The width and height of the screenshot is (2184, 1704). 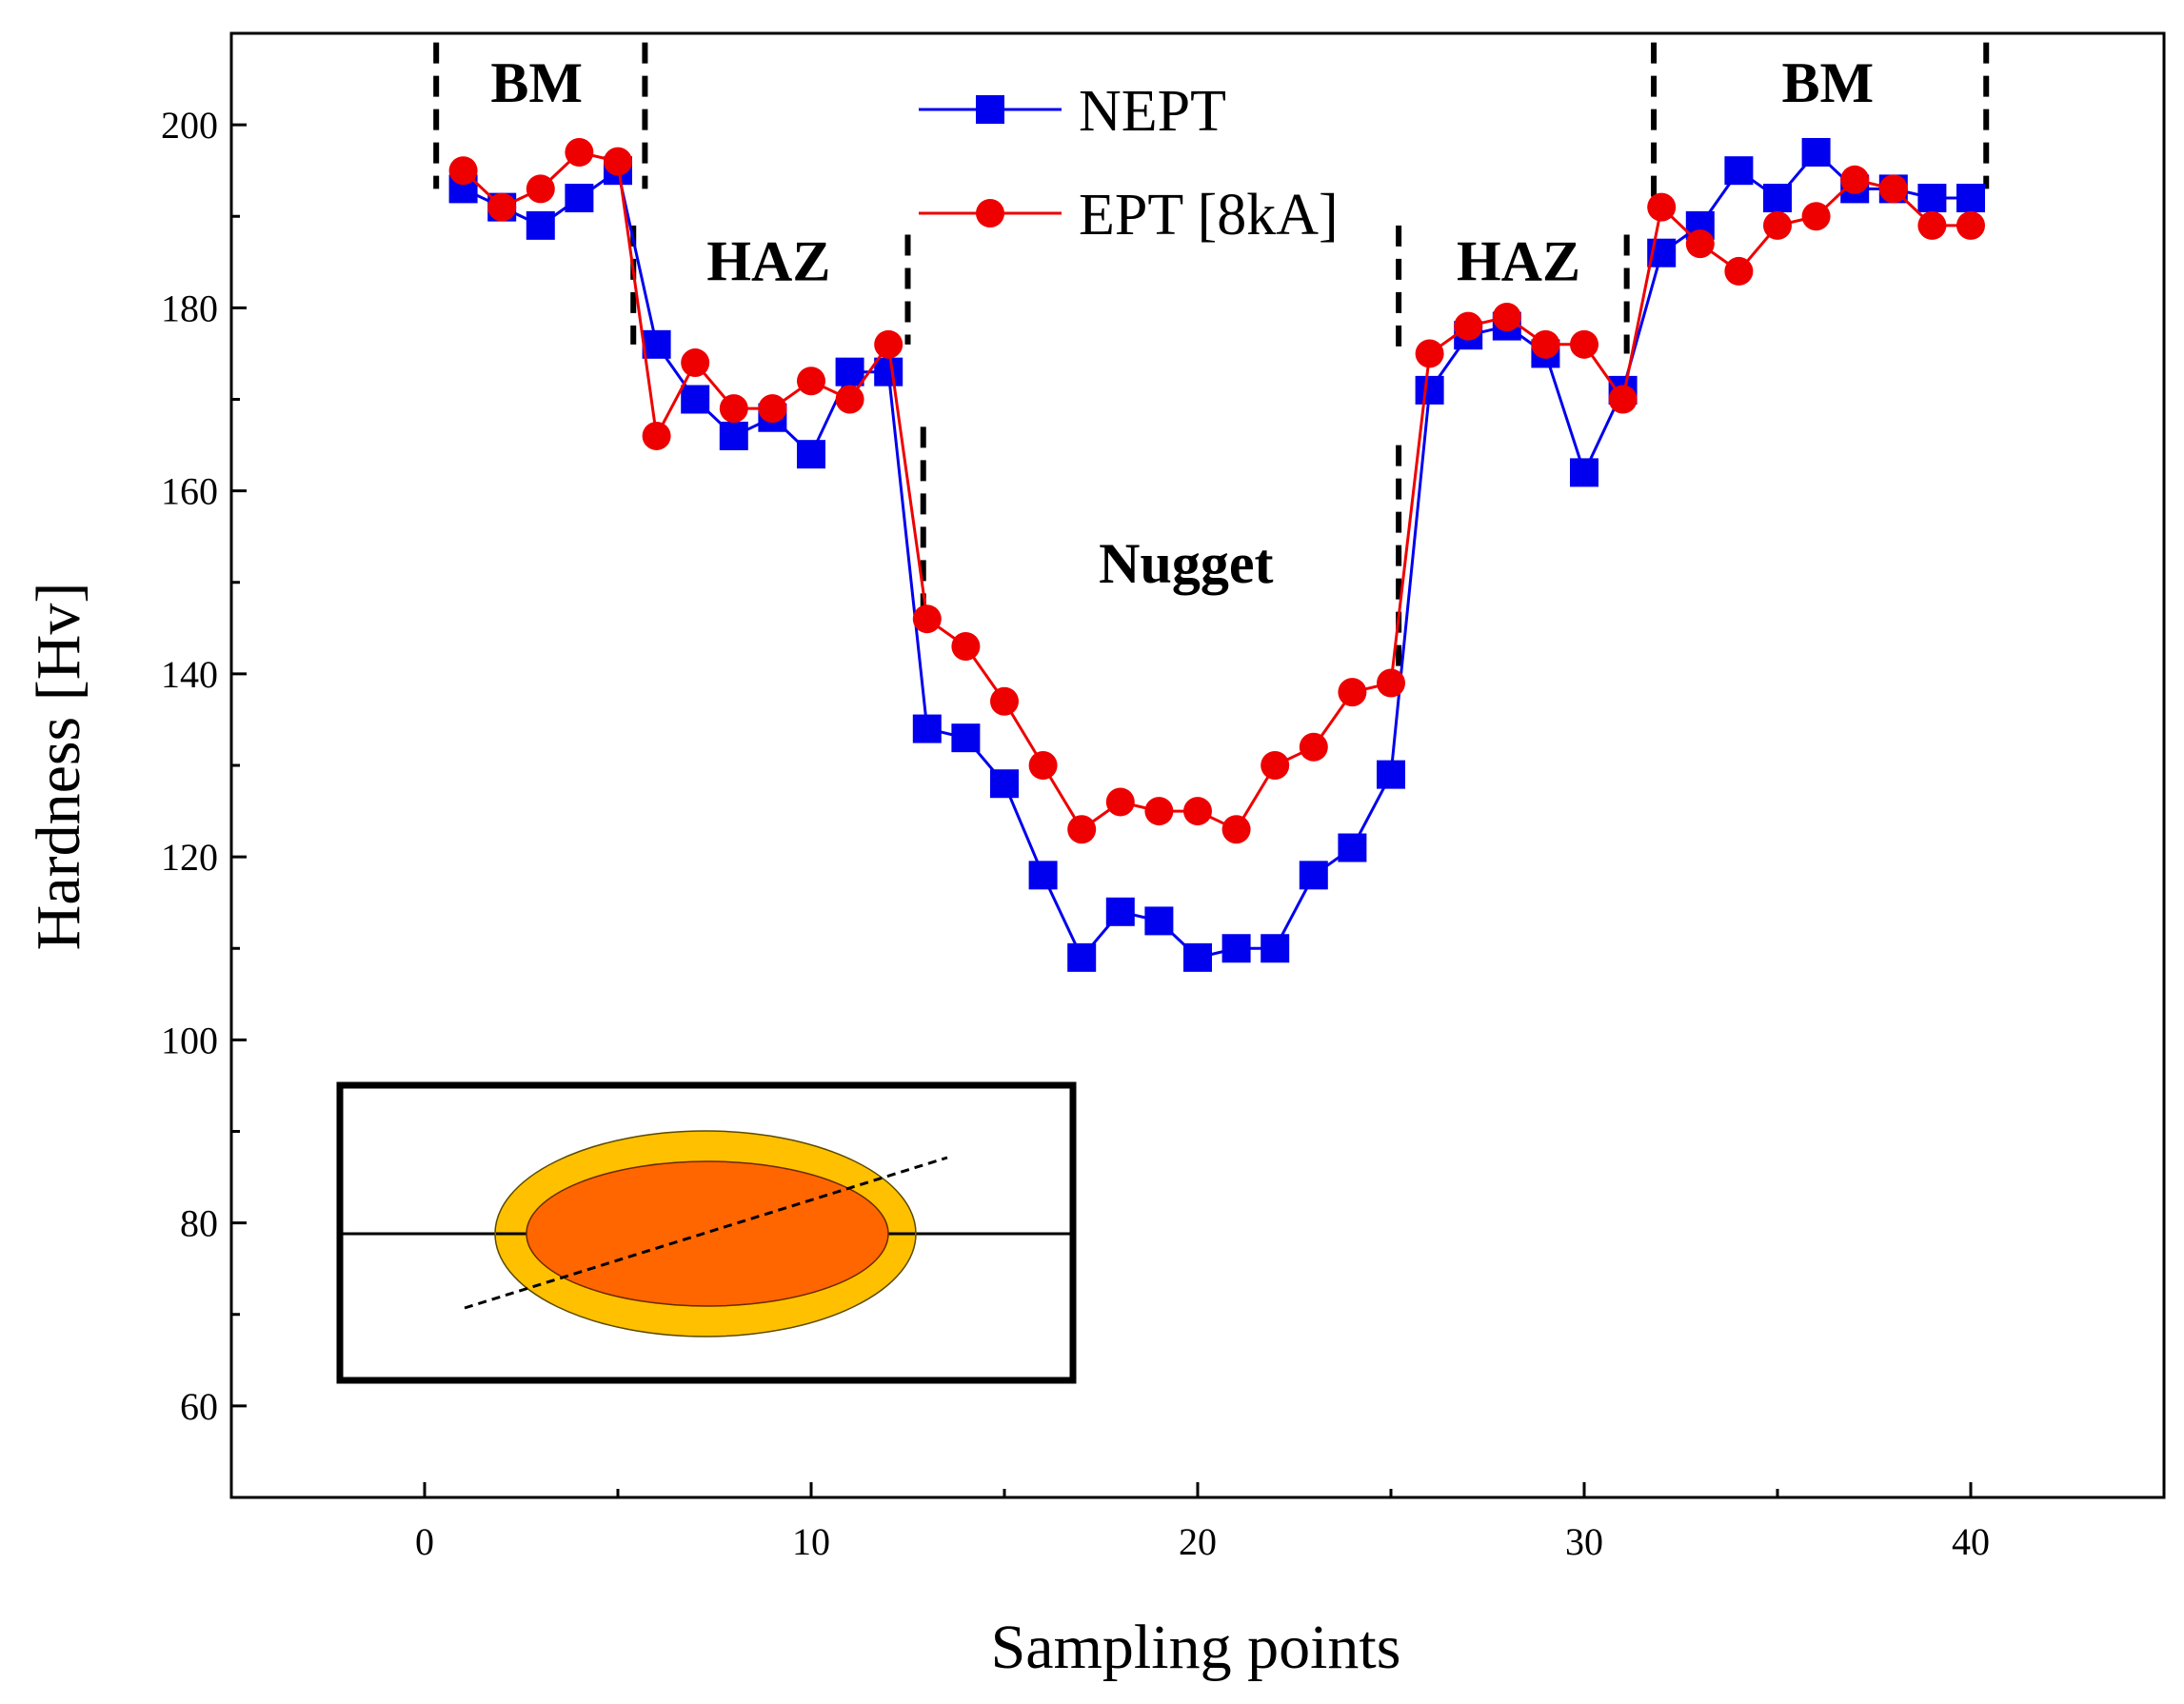 What do you see at coordinates (189, 308) in the screenshot?
I see `y-tick-label: 180` at bounding box center [189, 308].